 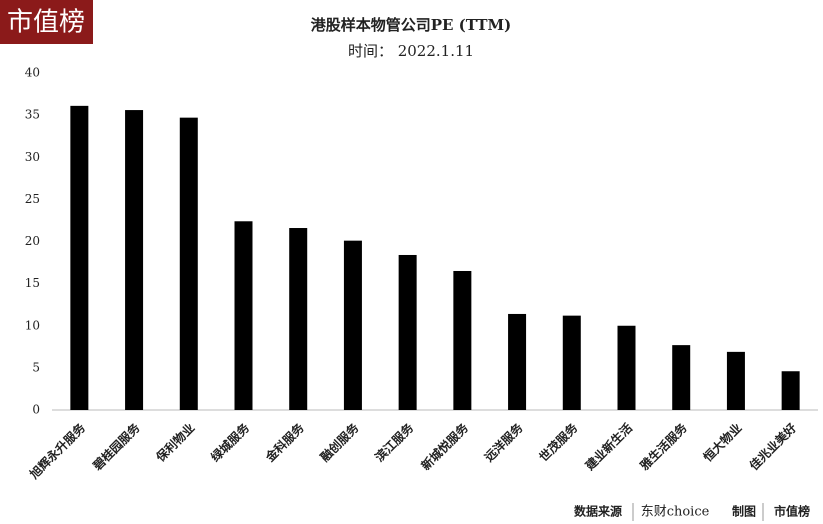 What do you see at coordinates (57, 450) in the screenshot?
I see `x-tick-label: 旭辉永升服务` at bounding box center [57, 450].